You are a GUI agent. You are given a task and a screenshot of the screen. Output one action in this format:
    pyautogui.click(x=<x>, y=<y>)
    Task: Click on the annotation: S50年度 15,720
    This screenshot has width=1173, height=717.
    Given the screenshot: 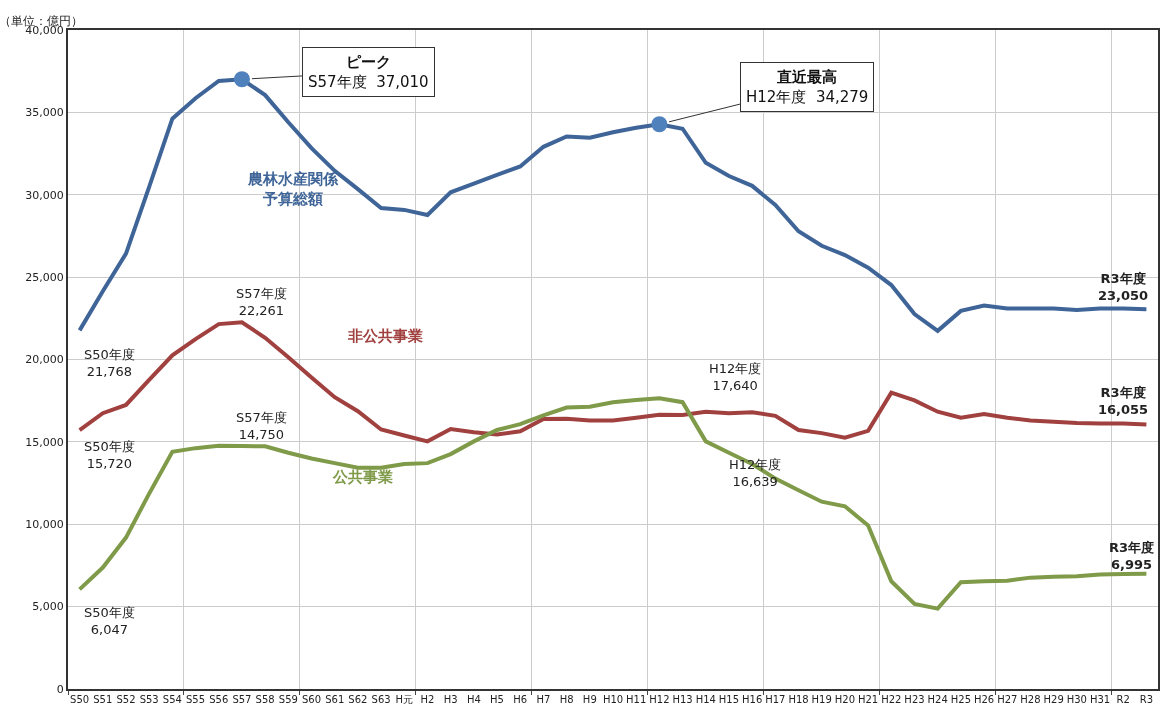 What is the action you would take?
    pyautogui.click(x=109, y=455)
    